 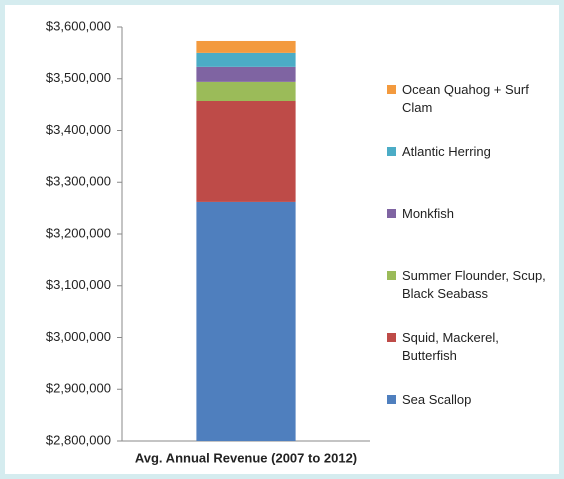 What do you see at coordinates (450, 346) in the screenshot?
I see `legend-label: Squid, Mackerel, Butterfish` at bounding box center [450, 346].